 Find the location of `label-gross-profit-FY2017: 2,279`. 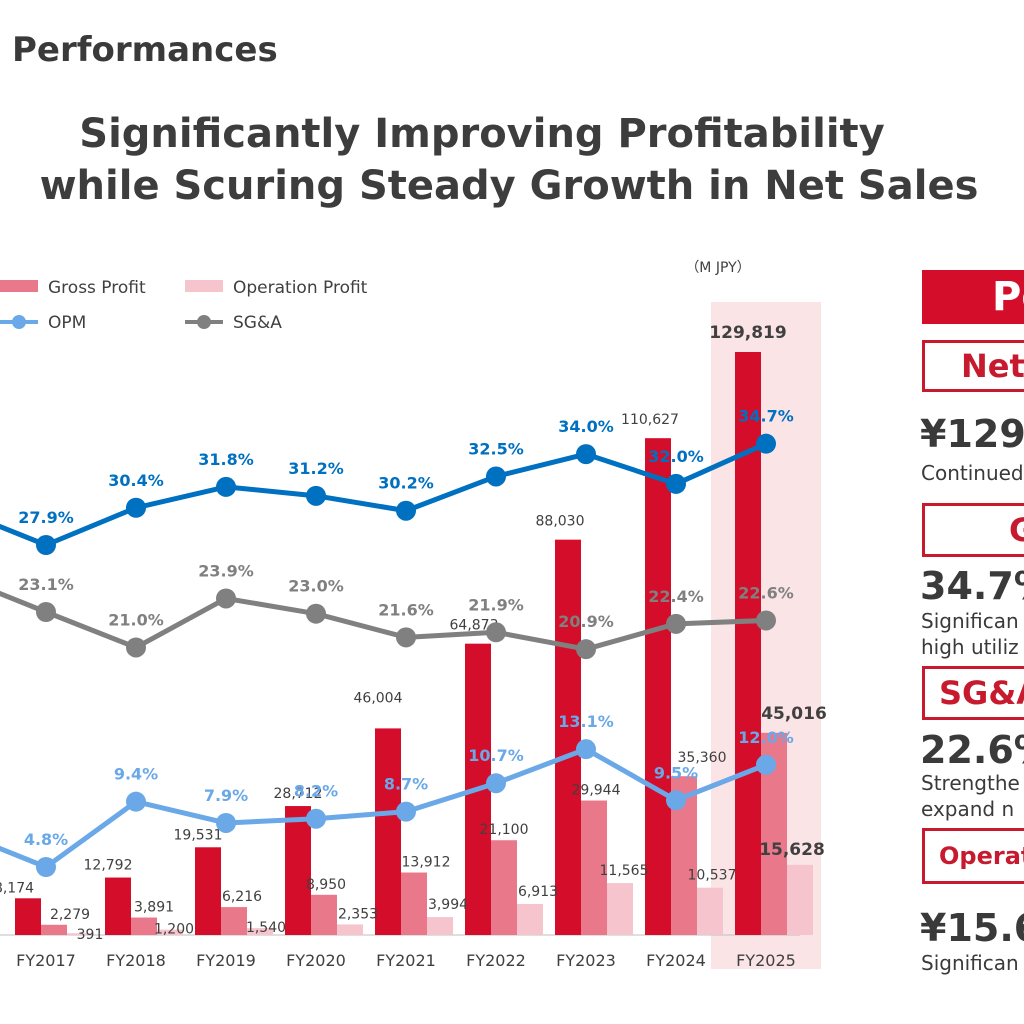

label-gross-profit-FY2017: 2,279 is located at coordinates (70, 915).